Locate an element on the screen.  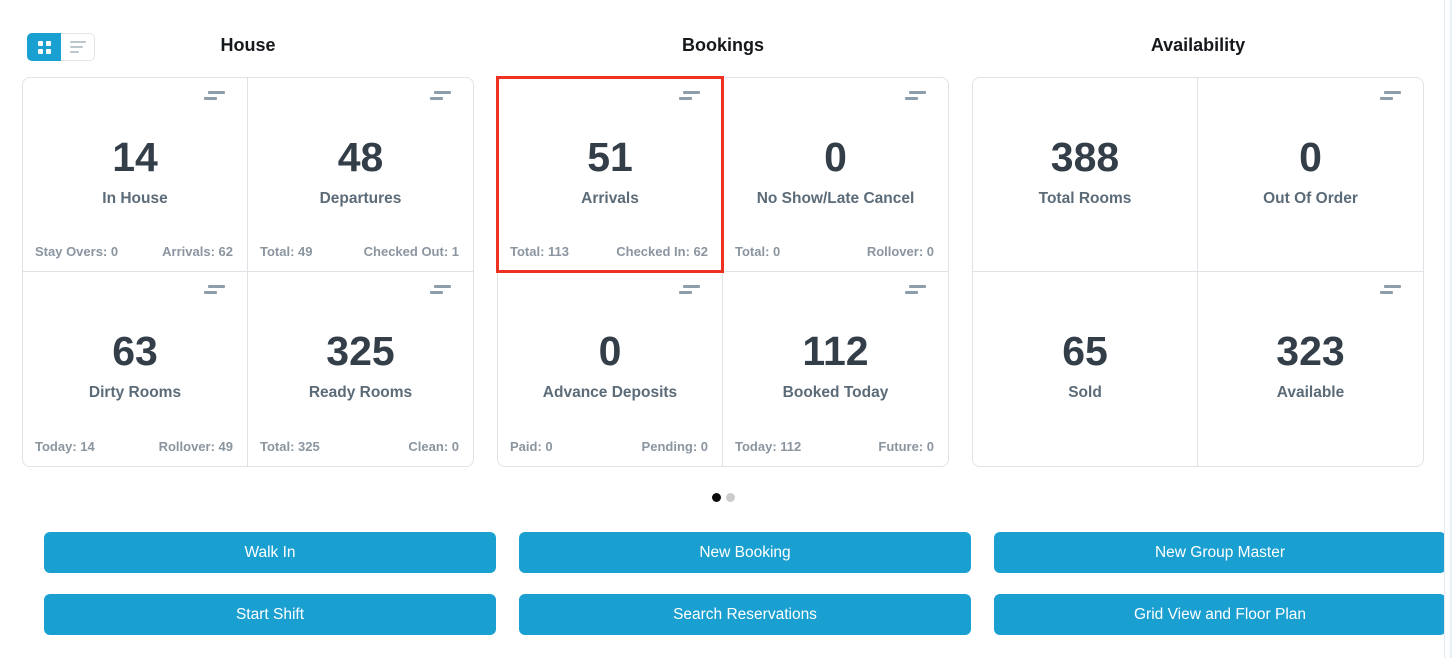
view-toggle is located at coordinates (61, 47).